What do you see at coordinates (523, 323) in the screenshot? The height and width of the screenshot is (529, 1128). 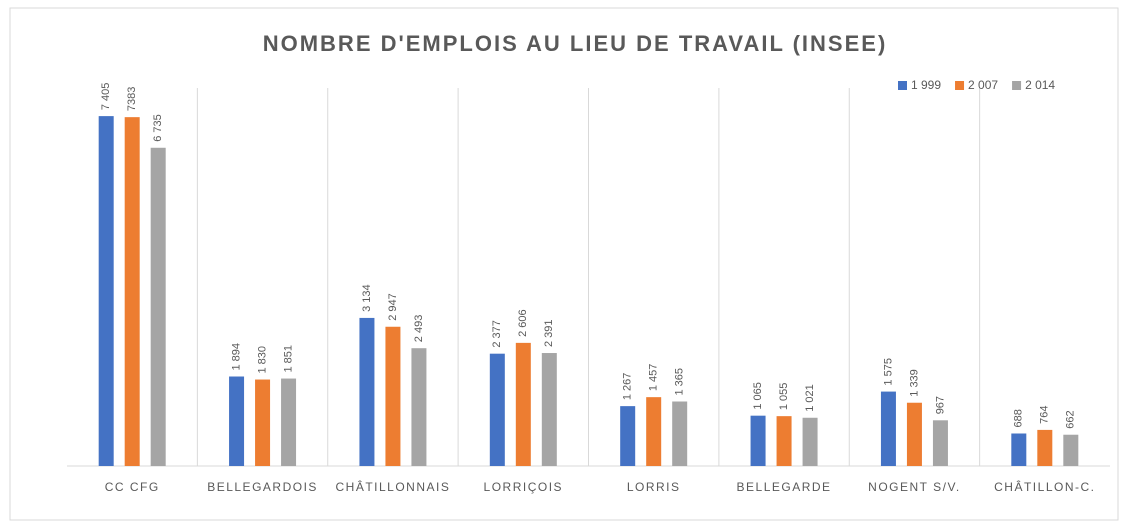 I see `value-label: 2 606` at bounding box center [523, 323].